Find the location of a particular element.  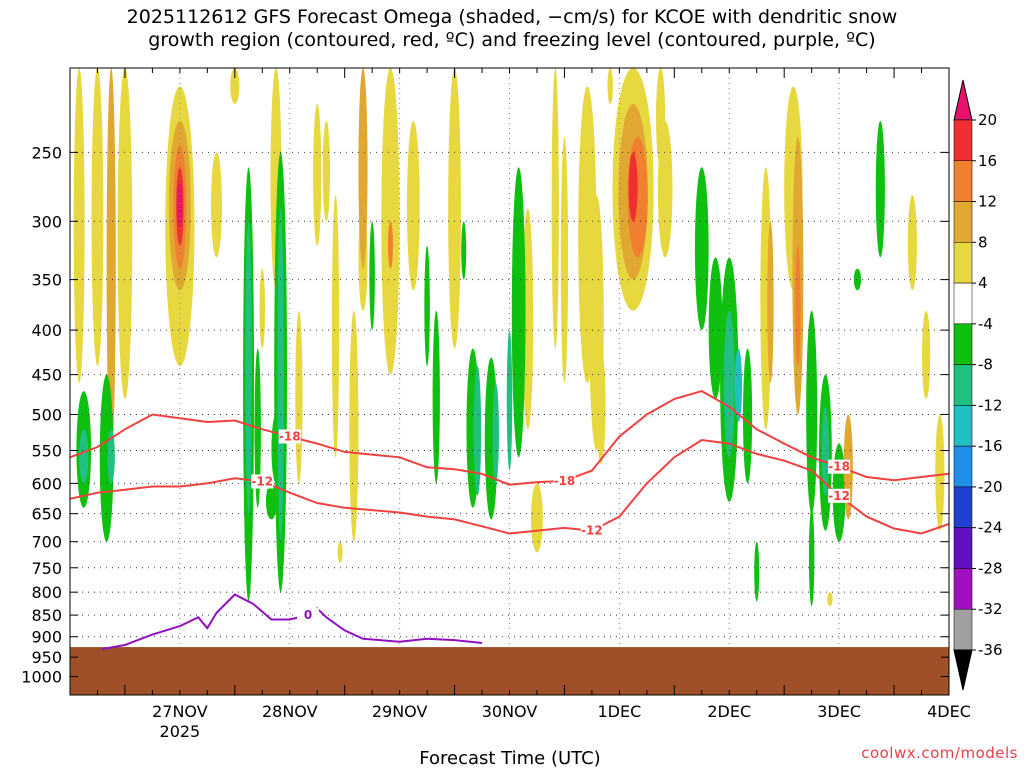

y-tick-label: 900 is located at coordinates (46, 637).